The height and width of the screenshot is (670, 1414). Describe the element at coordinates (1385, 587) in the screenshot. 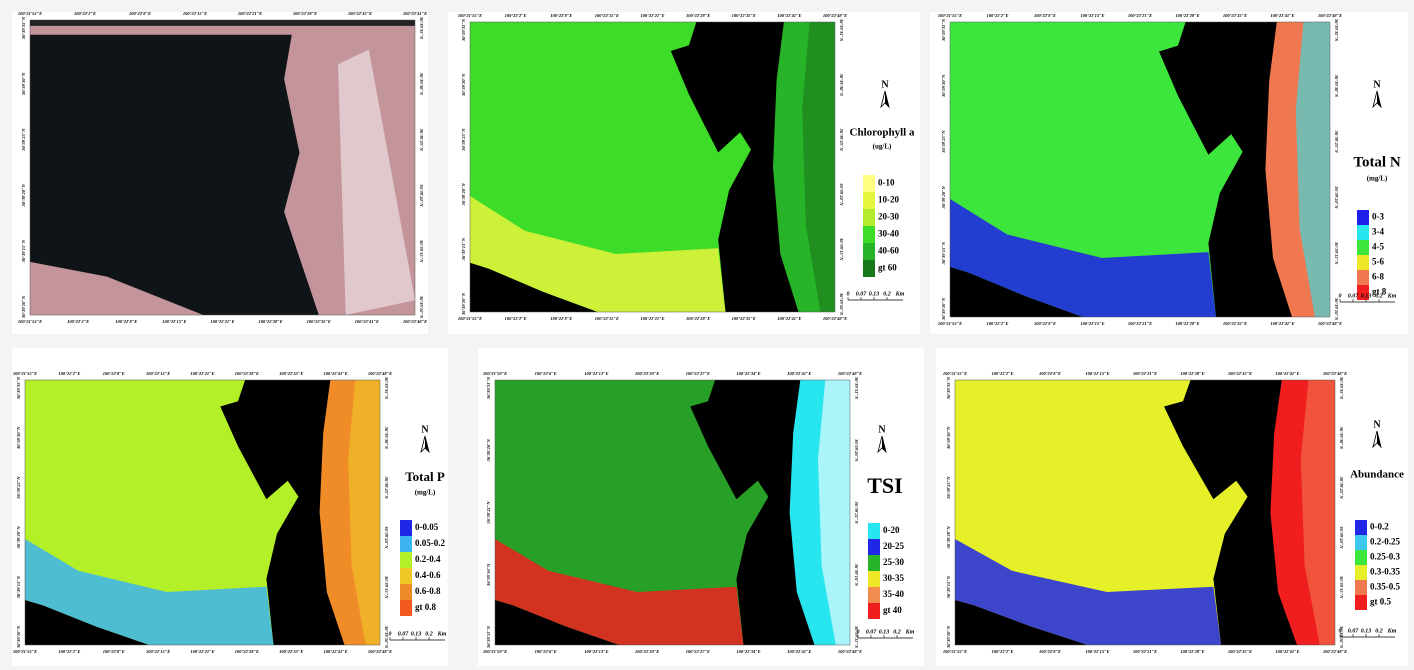

I see `legend-label: 0.35-0.5` at that location.